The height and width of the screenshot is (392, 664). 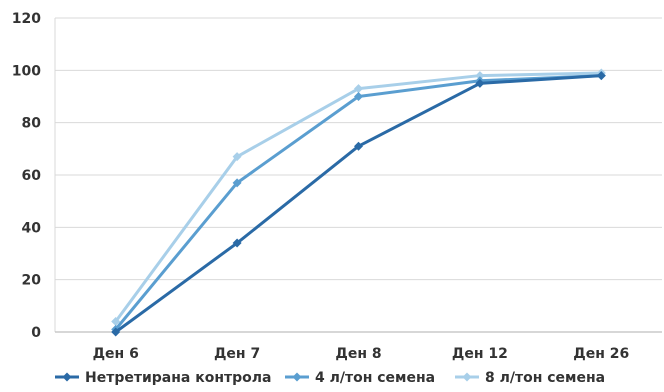 What do you see at coordinates (601, 354) in the screenshot?
I see `x-tick-label: Ден 26` at bounding box center [601, 354].